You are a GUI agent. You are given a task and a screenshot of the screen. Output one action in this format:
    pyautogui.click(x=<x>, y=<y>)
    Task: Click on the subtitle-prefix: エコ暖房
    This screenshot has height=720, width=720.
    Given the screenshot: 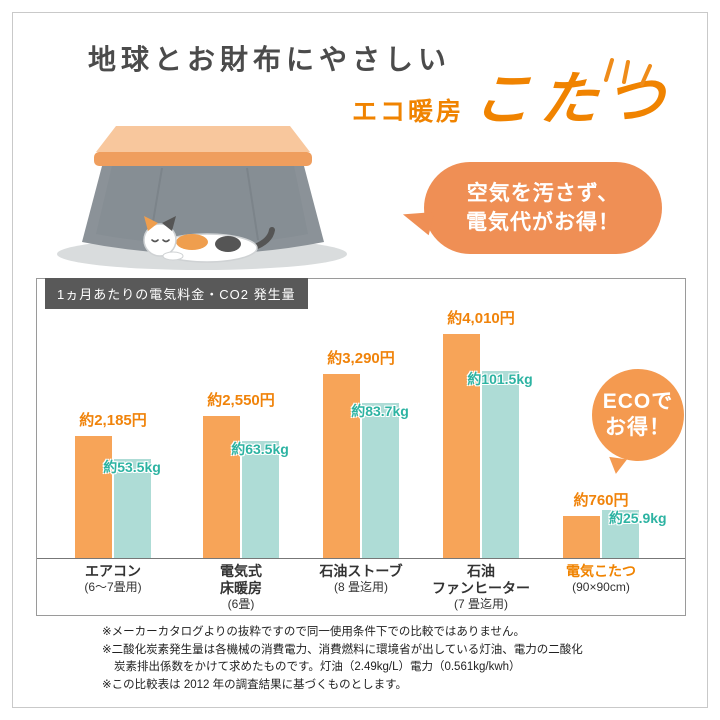 What is the action you would take?
    pyautogui.click(x=408, y=112)
    